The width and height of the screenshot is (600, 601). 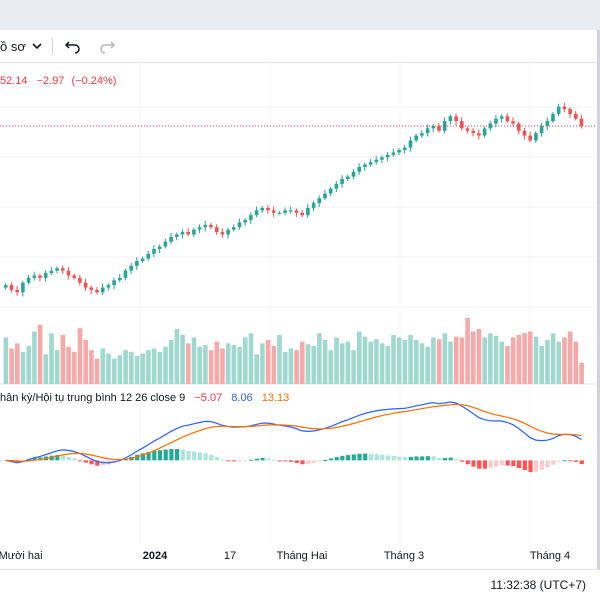 What do you see at coordinates (21, 46) in the screenshot?
I see `profile-dropdown-button: ồ sơ` at bounding box center [21, 46].